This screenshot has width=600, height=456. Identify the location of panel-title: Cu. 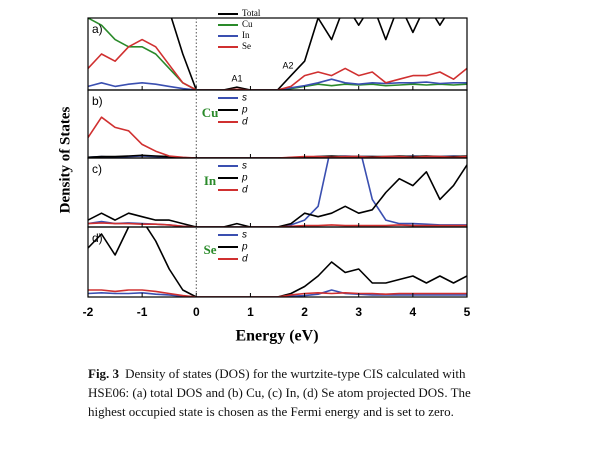
(210, 112).